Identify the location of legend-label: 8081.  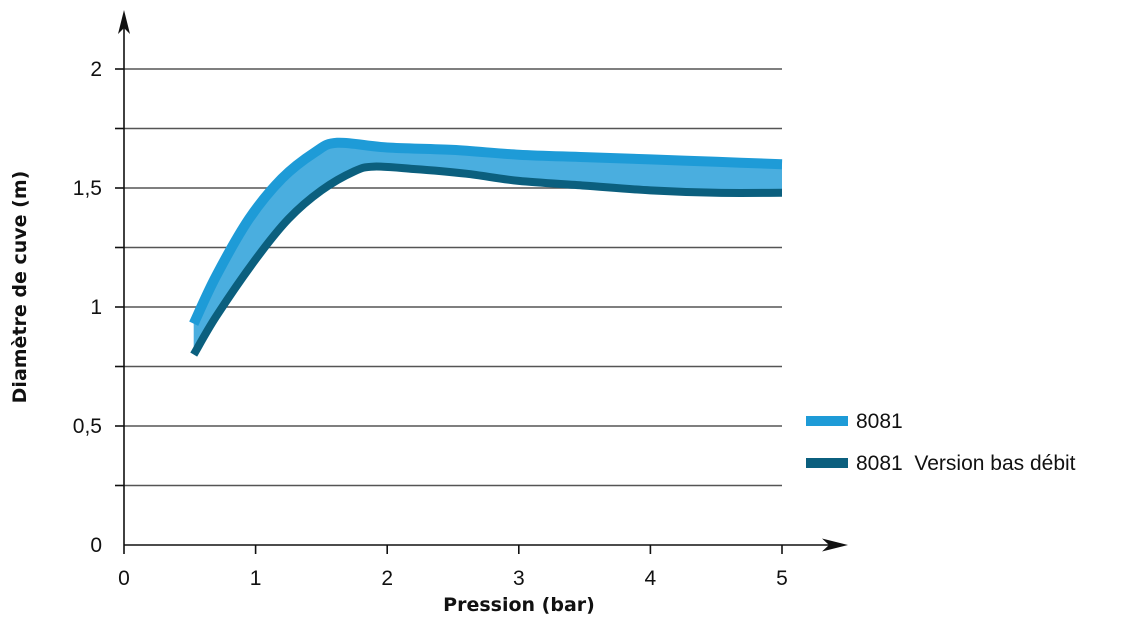
(879, 421).